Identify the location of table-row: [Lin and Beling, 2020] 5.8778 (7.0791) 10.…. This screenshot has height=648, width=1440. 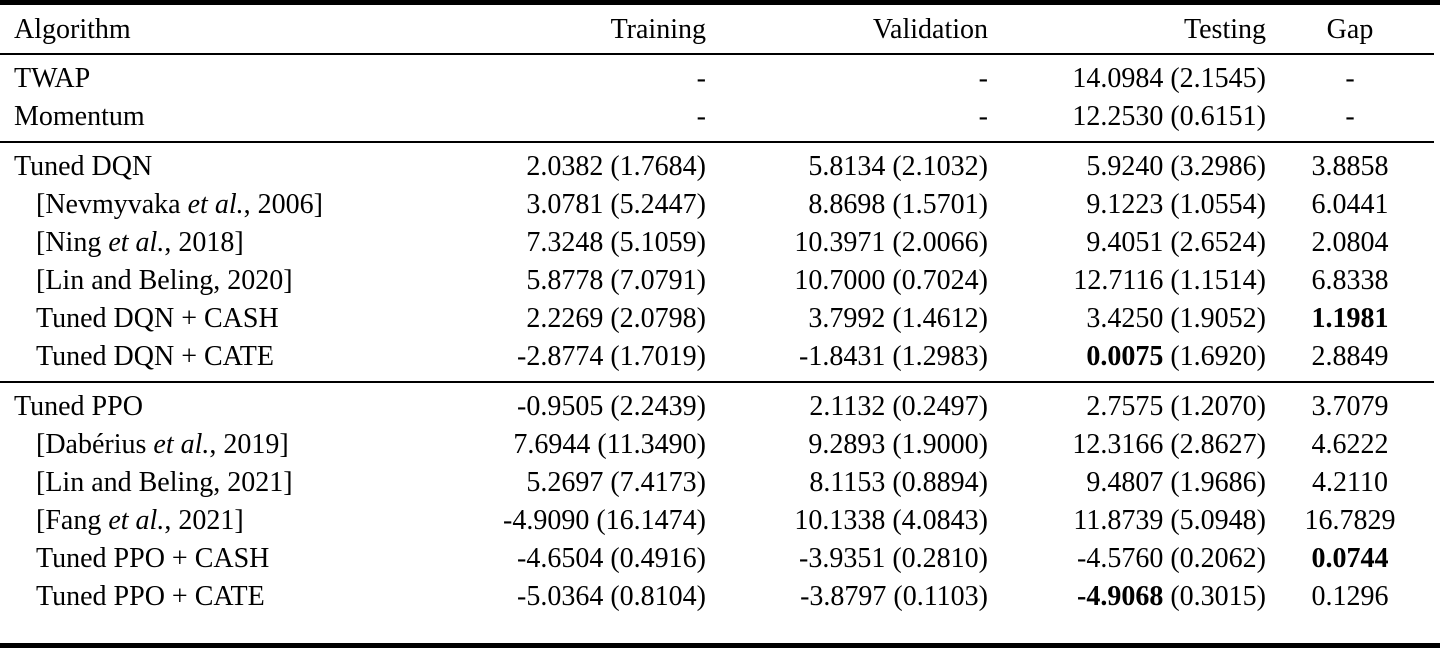
(717, 281).